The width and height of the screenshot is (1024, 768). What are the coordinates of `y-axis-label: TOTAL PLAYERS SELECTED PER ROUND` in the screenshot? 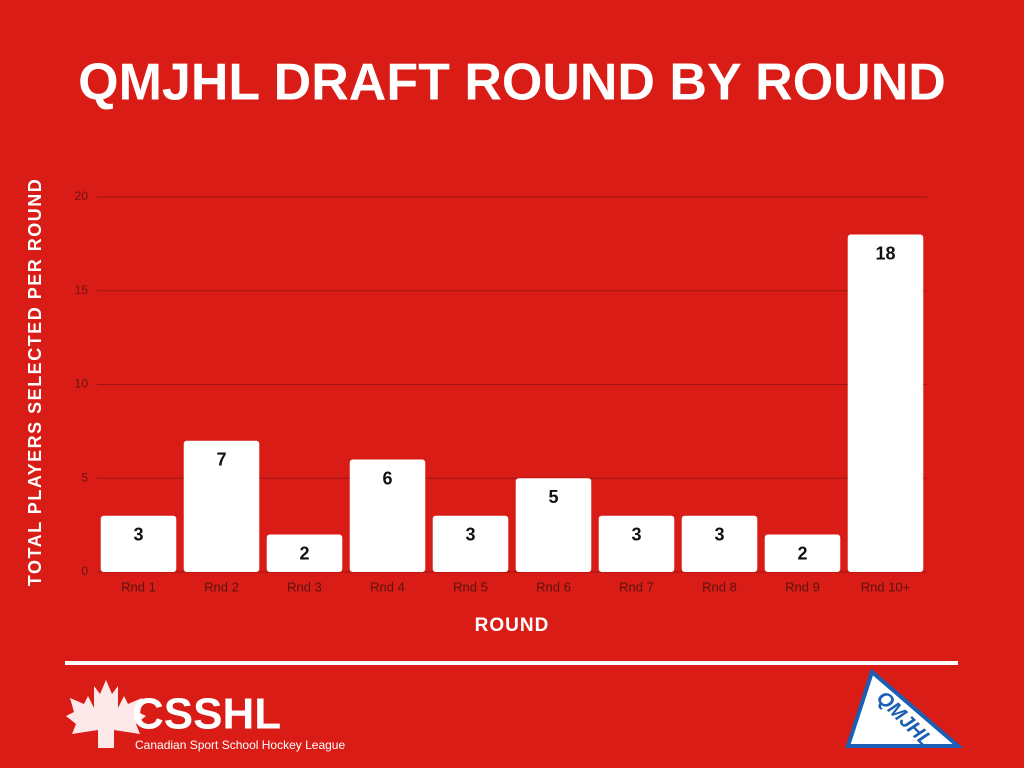 It's located at (35, 382).